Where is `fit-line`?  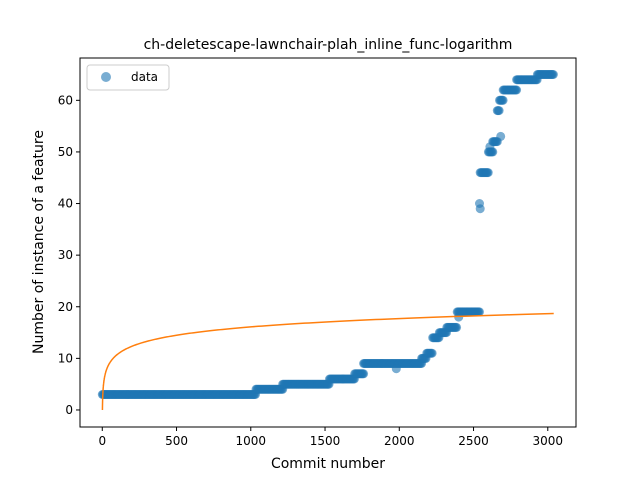
fit-line is located at coordinates (327, 361).